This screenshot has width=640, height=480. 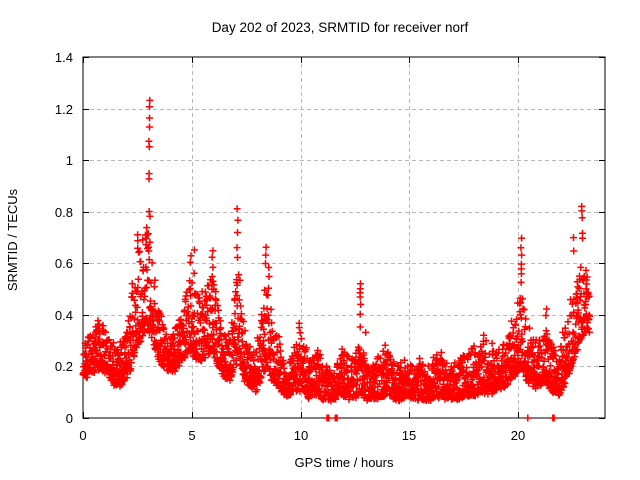 What do you see at coordinates (409, 435) in the screenshot?
I see `x-tick-label: 15` at bounding box center [409, 435].